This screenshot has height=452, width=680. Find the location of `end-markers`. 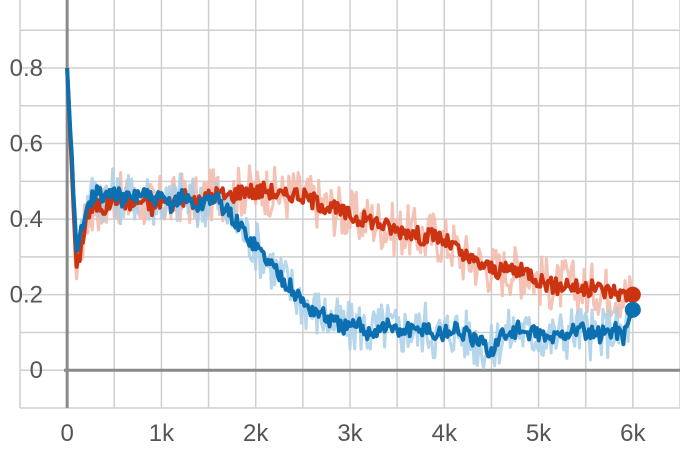

end-markers is located at coordinates (632, 302).